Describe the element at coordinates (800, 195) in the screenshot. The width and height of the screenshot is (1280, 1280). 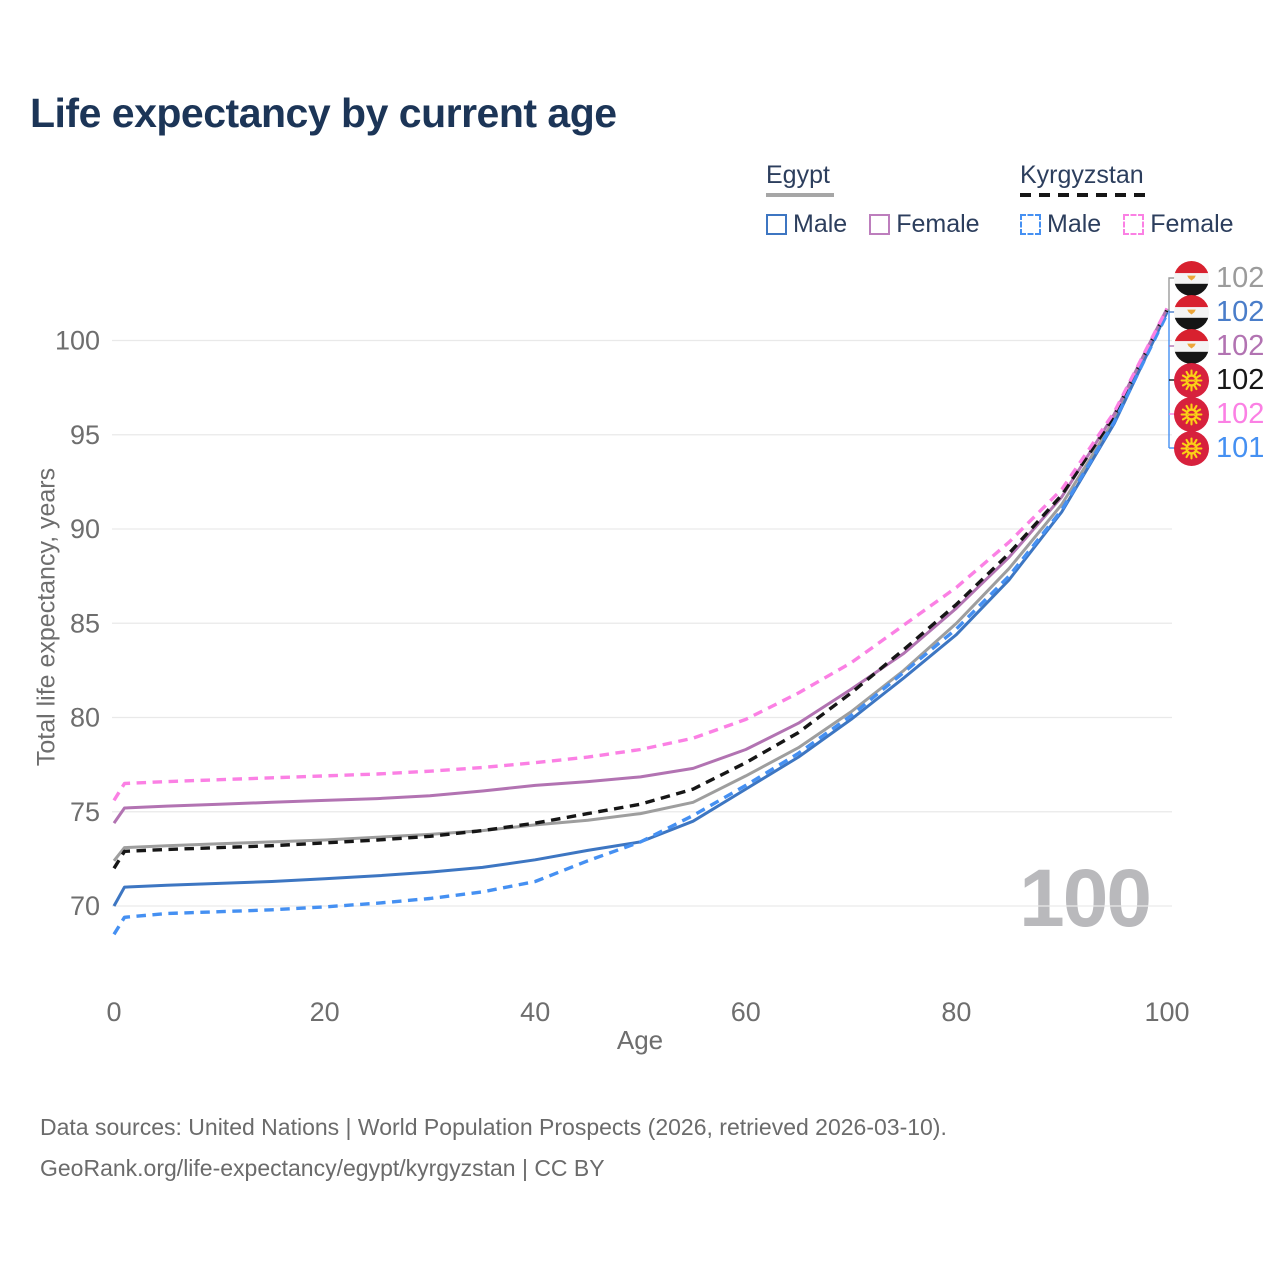
I see `legend-underline-egypt` at that location.